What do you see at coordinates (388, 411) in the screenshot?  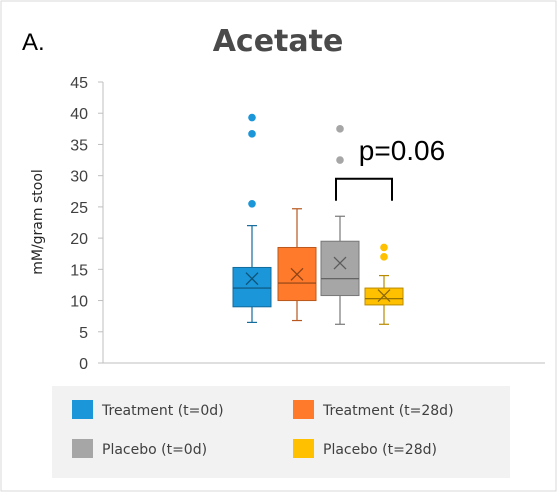 I see `legend-label: Treatment (t=28d)` at bounding box center [388, 411].